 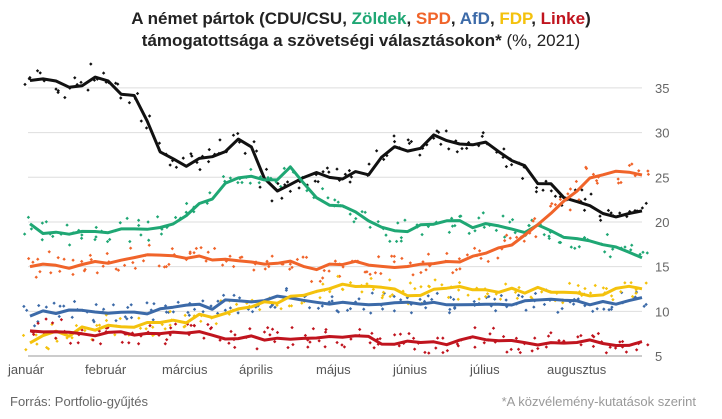 I want to click on y-tick-label: 10, so click(x=662, y=311).